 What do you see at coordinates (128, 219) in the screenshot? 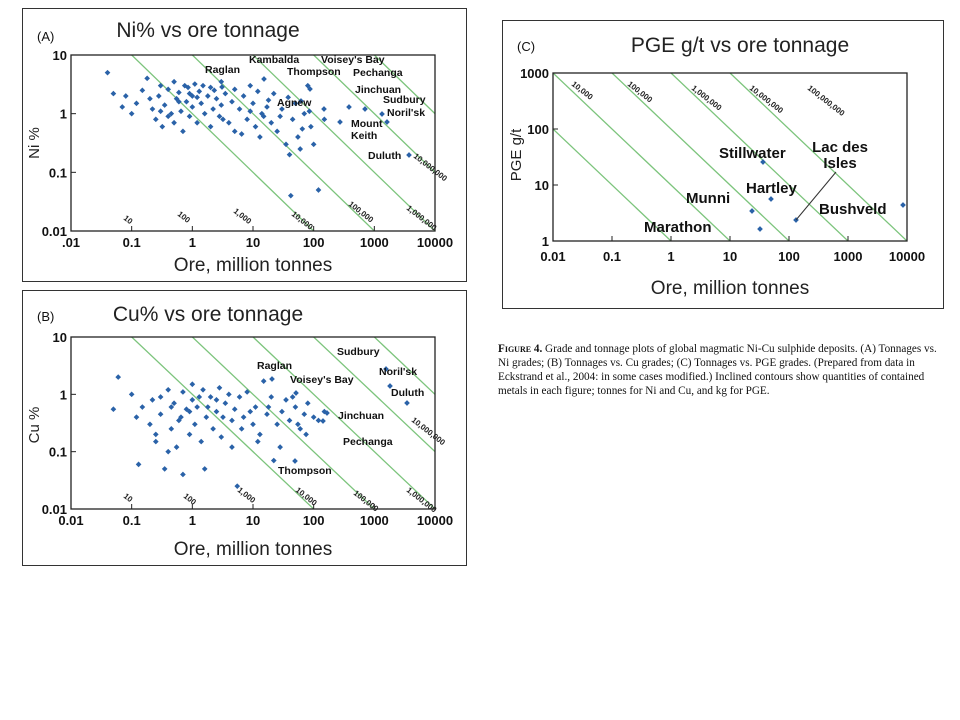
I see `panel-a-contour-label: 10` at bounding box center [128, 219].